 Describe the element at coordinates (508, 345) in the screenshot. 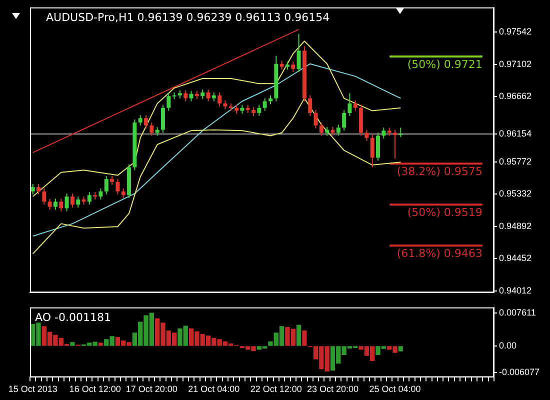

I see `y-tick-label: 0.00` at that location.